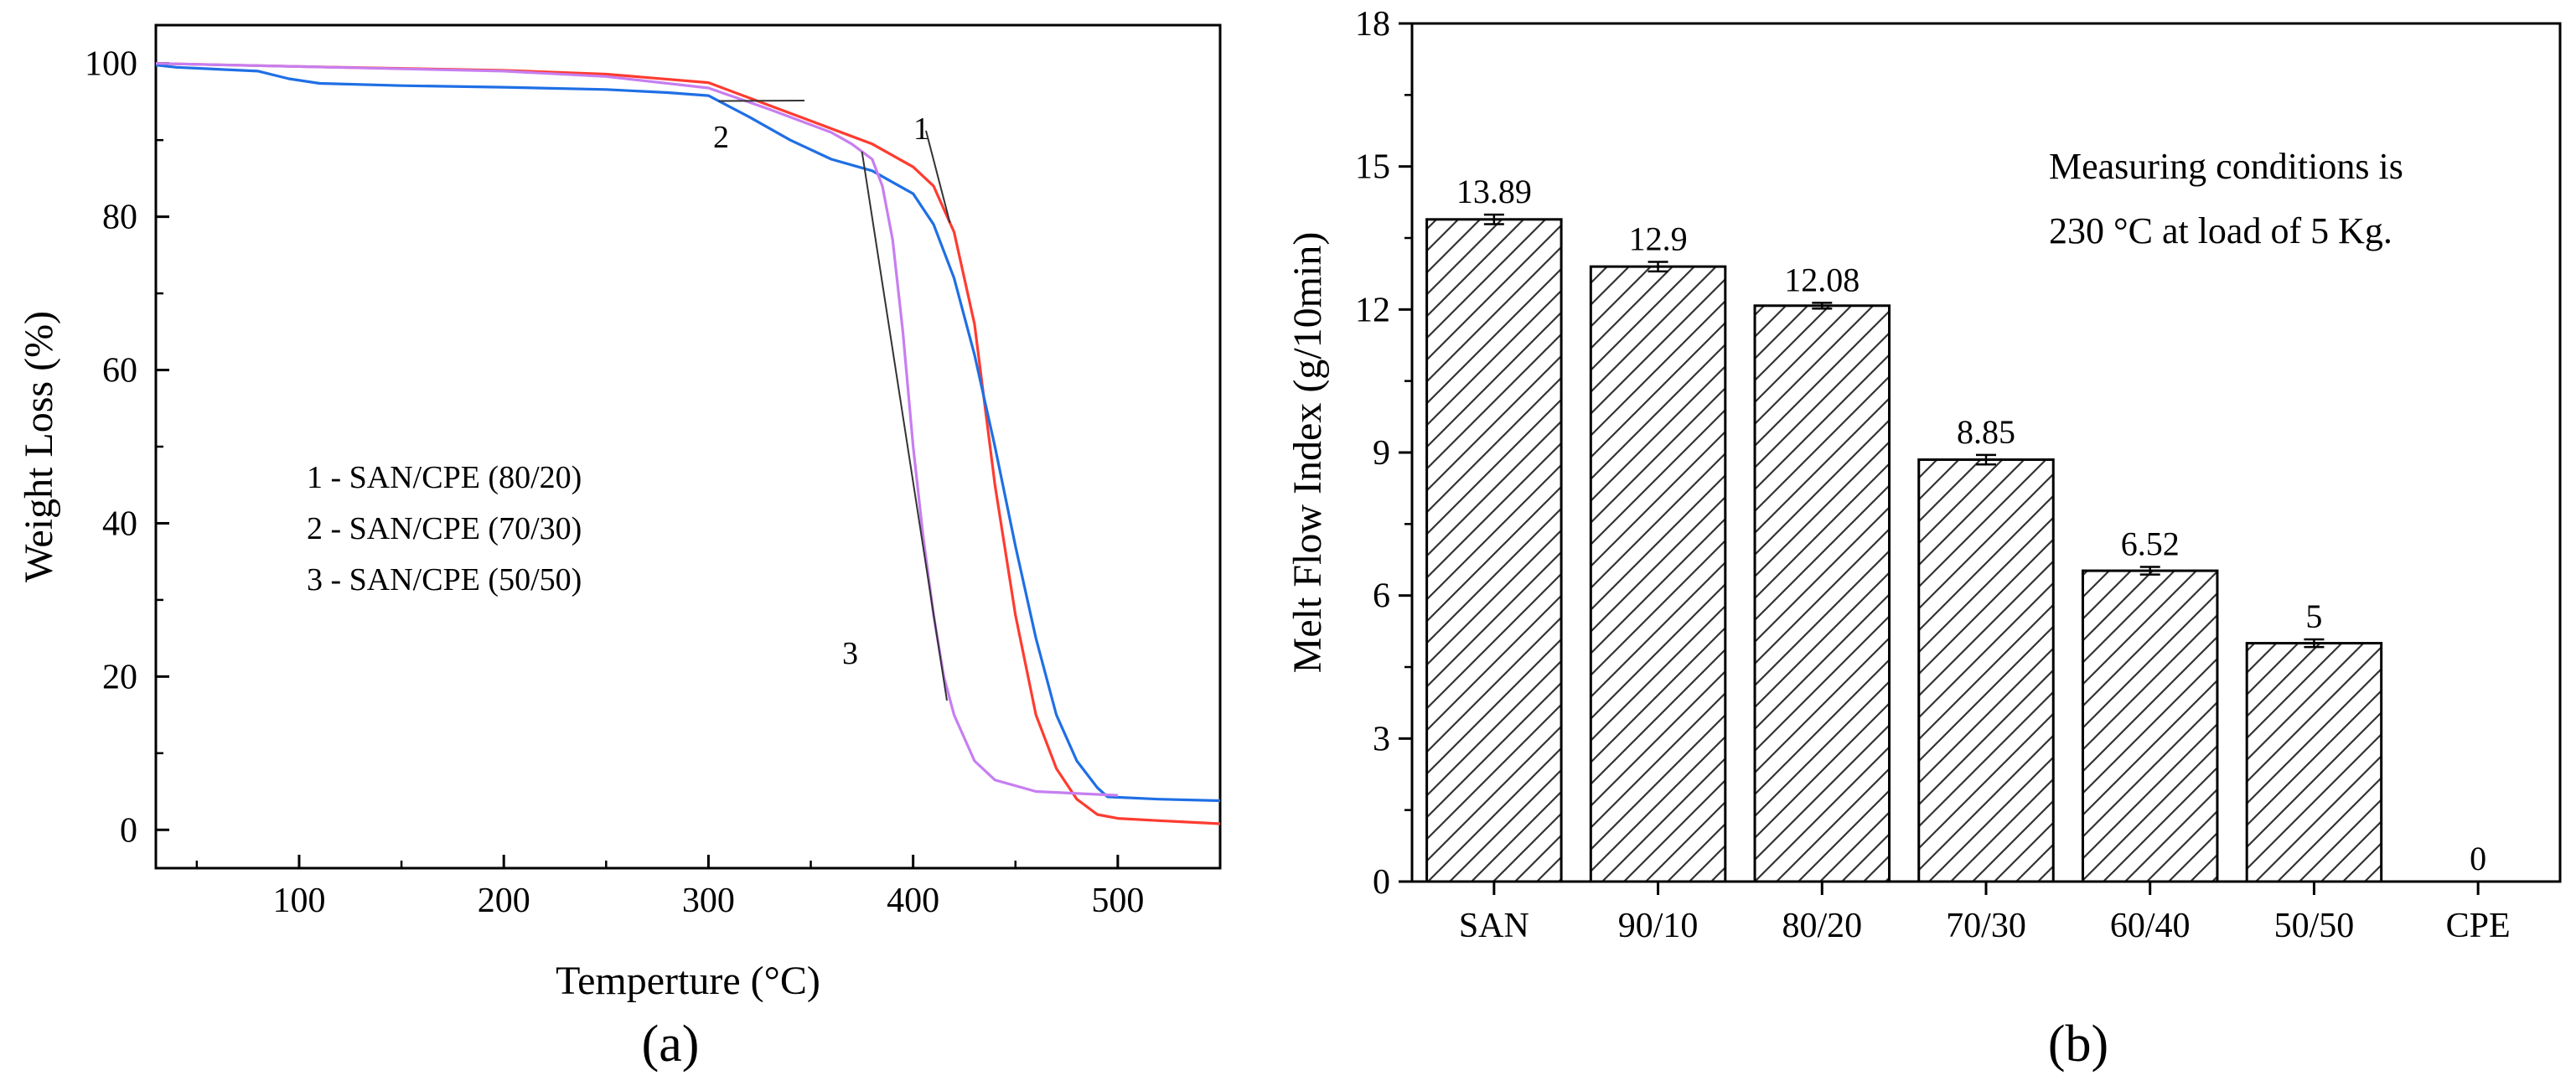  Describe the element at coordinates (39, 446) in the screenshot. I see `panel-a-ylabel: Weight Loss (%)` at that location.